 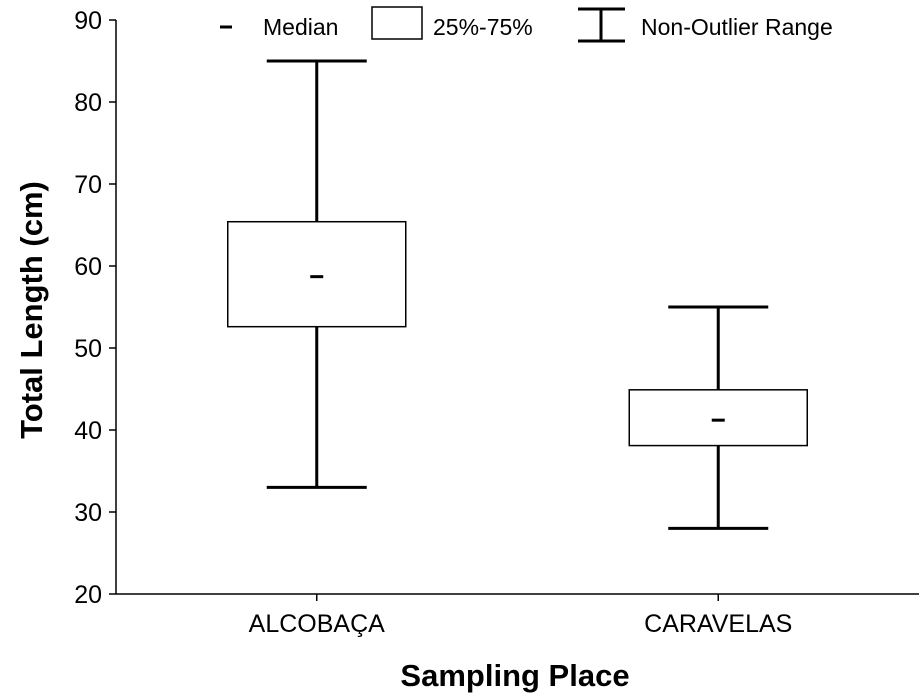 What do you see at coordinates (300, 27) in the screenshot?
I see `legend-median-label: Median` at bounding box center [300, 27].